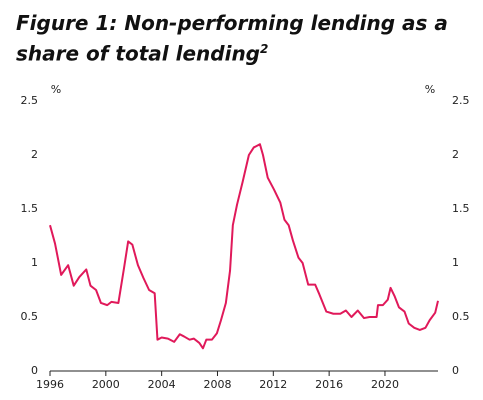 This screenshot has height=400, width=483. I want to click on y2-tick-label: 0.5, so click(461, 316).